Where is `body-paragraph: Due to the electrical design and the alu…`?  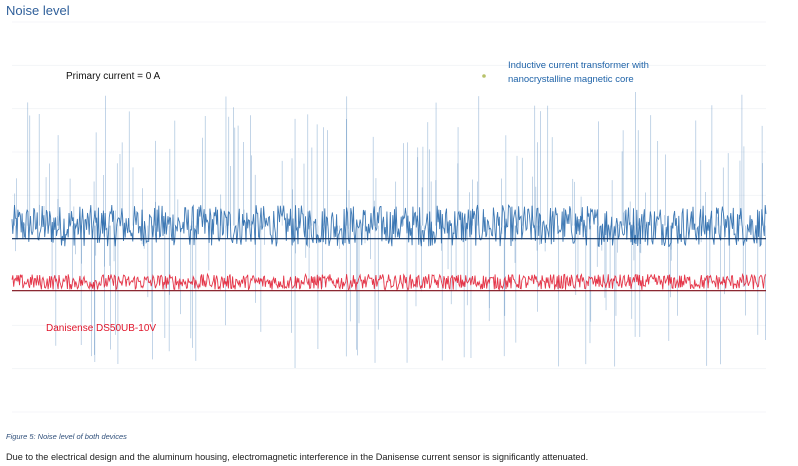
body-paragraph: Due to the electrical design and the alu… is located at coordinates (297, 457).